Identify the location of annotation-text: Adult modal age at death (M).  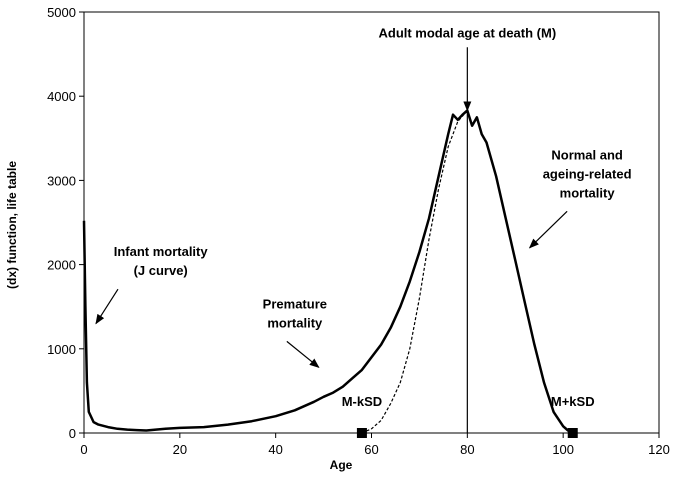
(467, 32).